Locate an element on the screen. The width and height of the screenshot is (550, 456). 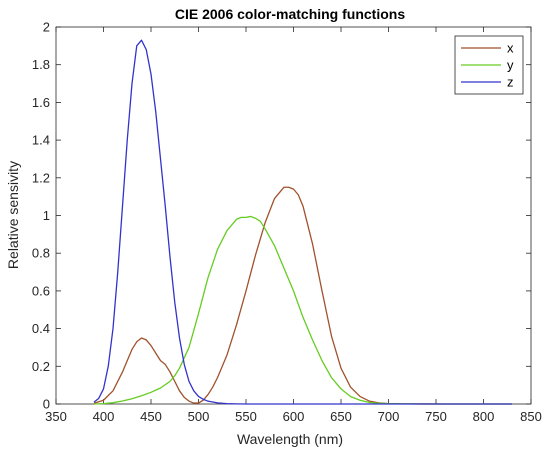
y-tick-label: 1 is located at coordinates (46, 215).